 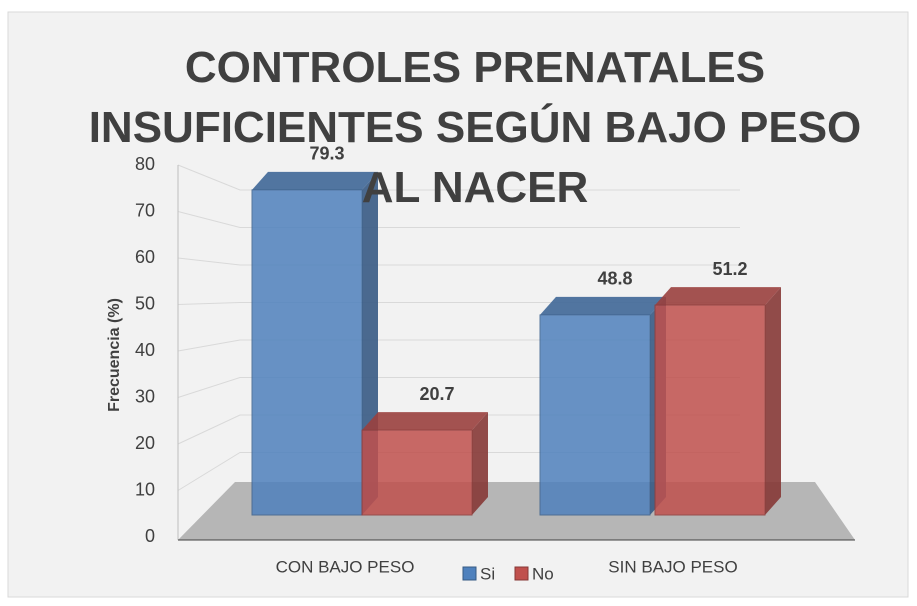 What do you see at coordinates (145, 210) in the screenshot?
I see `y-tick-label: 70` at bounding box center [145, 210].